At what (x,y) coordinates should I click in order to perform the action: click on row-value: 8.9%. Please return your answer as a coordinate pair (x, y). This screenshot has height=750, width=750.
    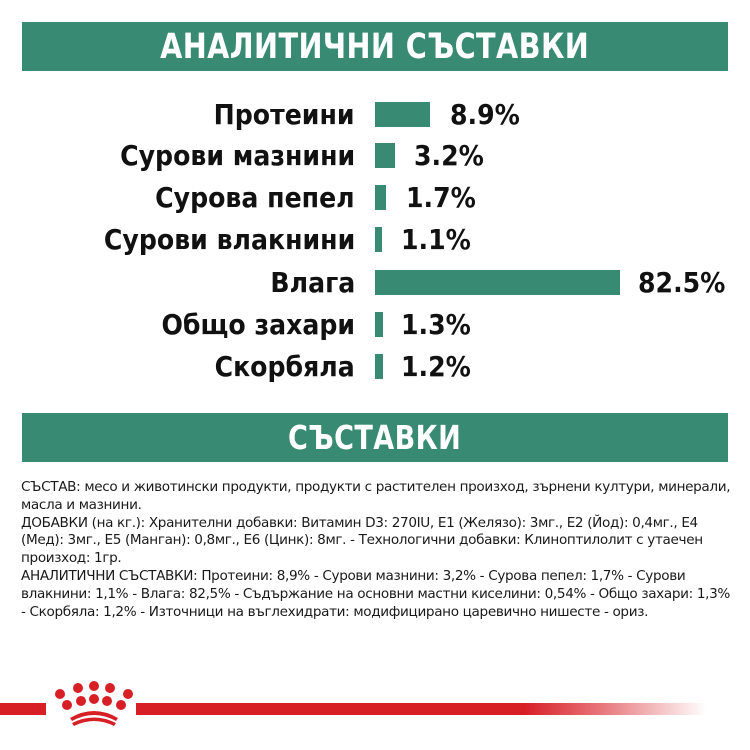
    Looking at the image, I should click on (485, 114).